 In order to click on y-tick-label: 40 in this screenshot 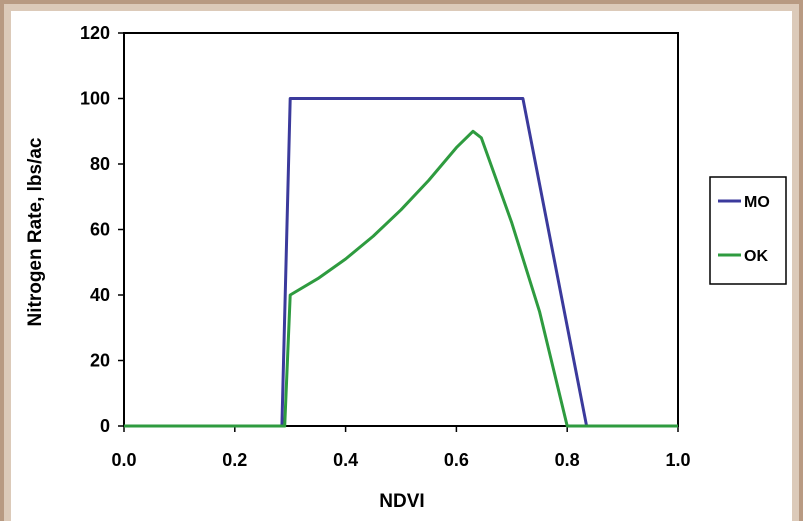, I will do `click(100, 295)`.